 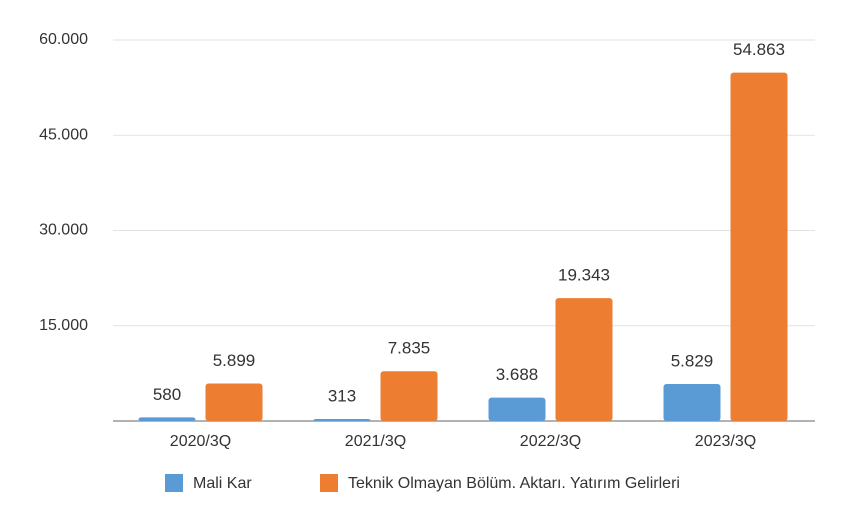 I want to click on value-label: 3.688, so click(x=517, y=374).